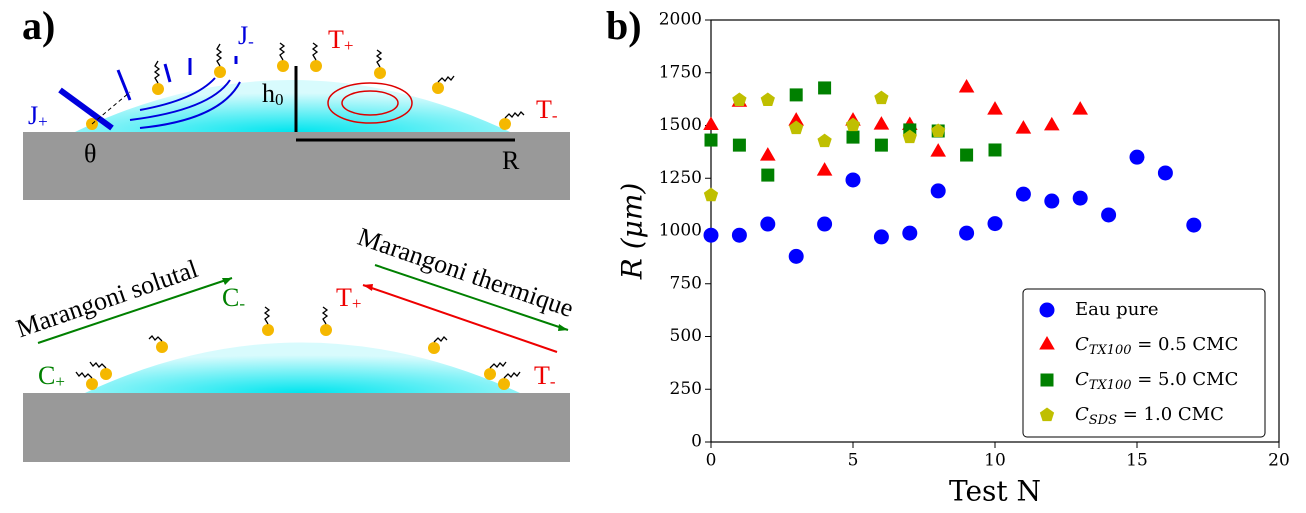 The height and width of the screenshot is (513, 1306). I want to click on y-tick-label: 2000, so click(680, 20).